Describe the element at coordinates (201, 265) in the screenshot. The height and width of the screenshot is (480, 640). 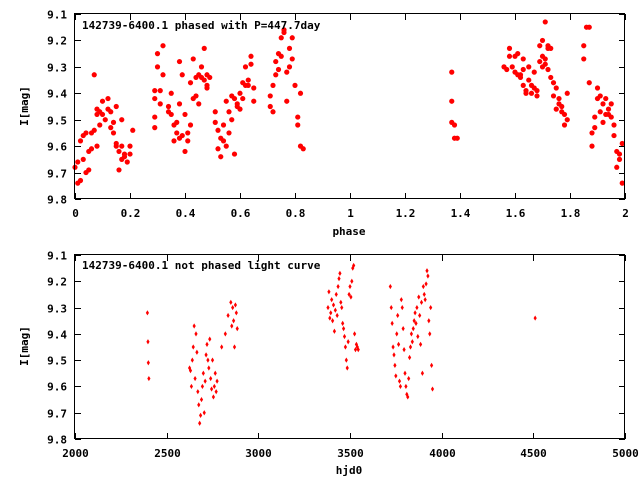
I see `unphased-plot-title: 142739-6400.1 not phased light curve` at that location.